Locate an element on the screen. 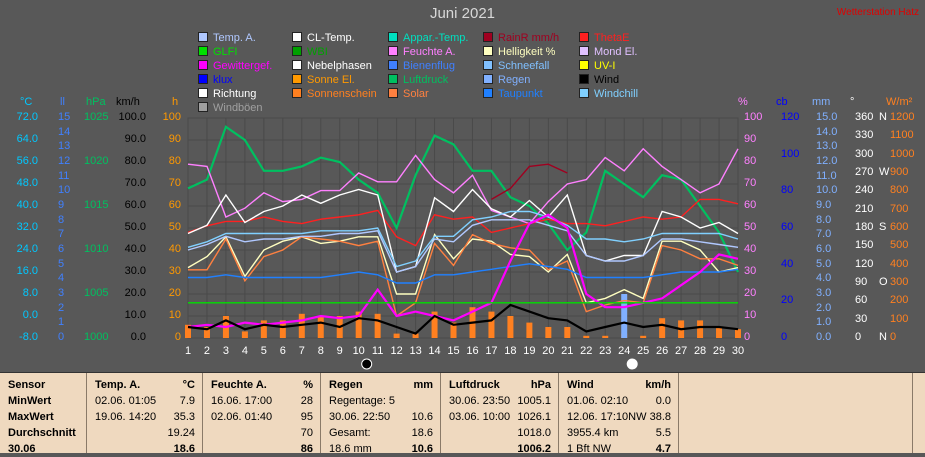 The height and width of the screenshot is (457, 925). x-tick: 10 is located at coordinates (358, 351).